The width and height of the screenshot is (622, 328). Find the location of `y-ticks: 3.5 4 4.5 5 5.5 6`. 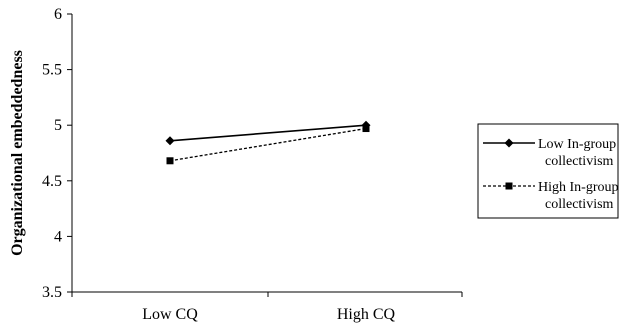

y-ticks: 3.5 4 4.5 5 5.5 6 is located at coordinates (57, 153).